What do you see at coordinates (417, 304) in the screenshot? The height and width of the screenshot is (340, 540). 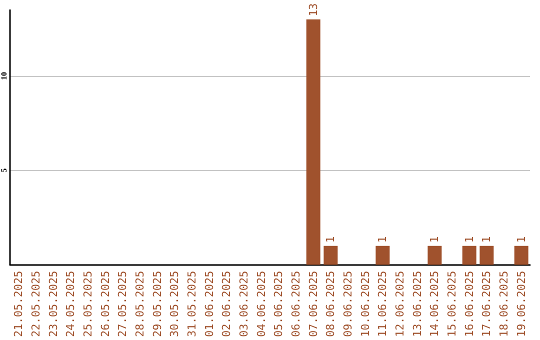 I see `x-tick-label: 13.06.2025` at bounding box center [417, 304].